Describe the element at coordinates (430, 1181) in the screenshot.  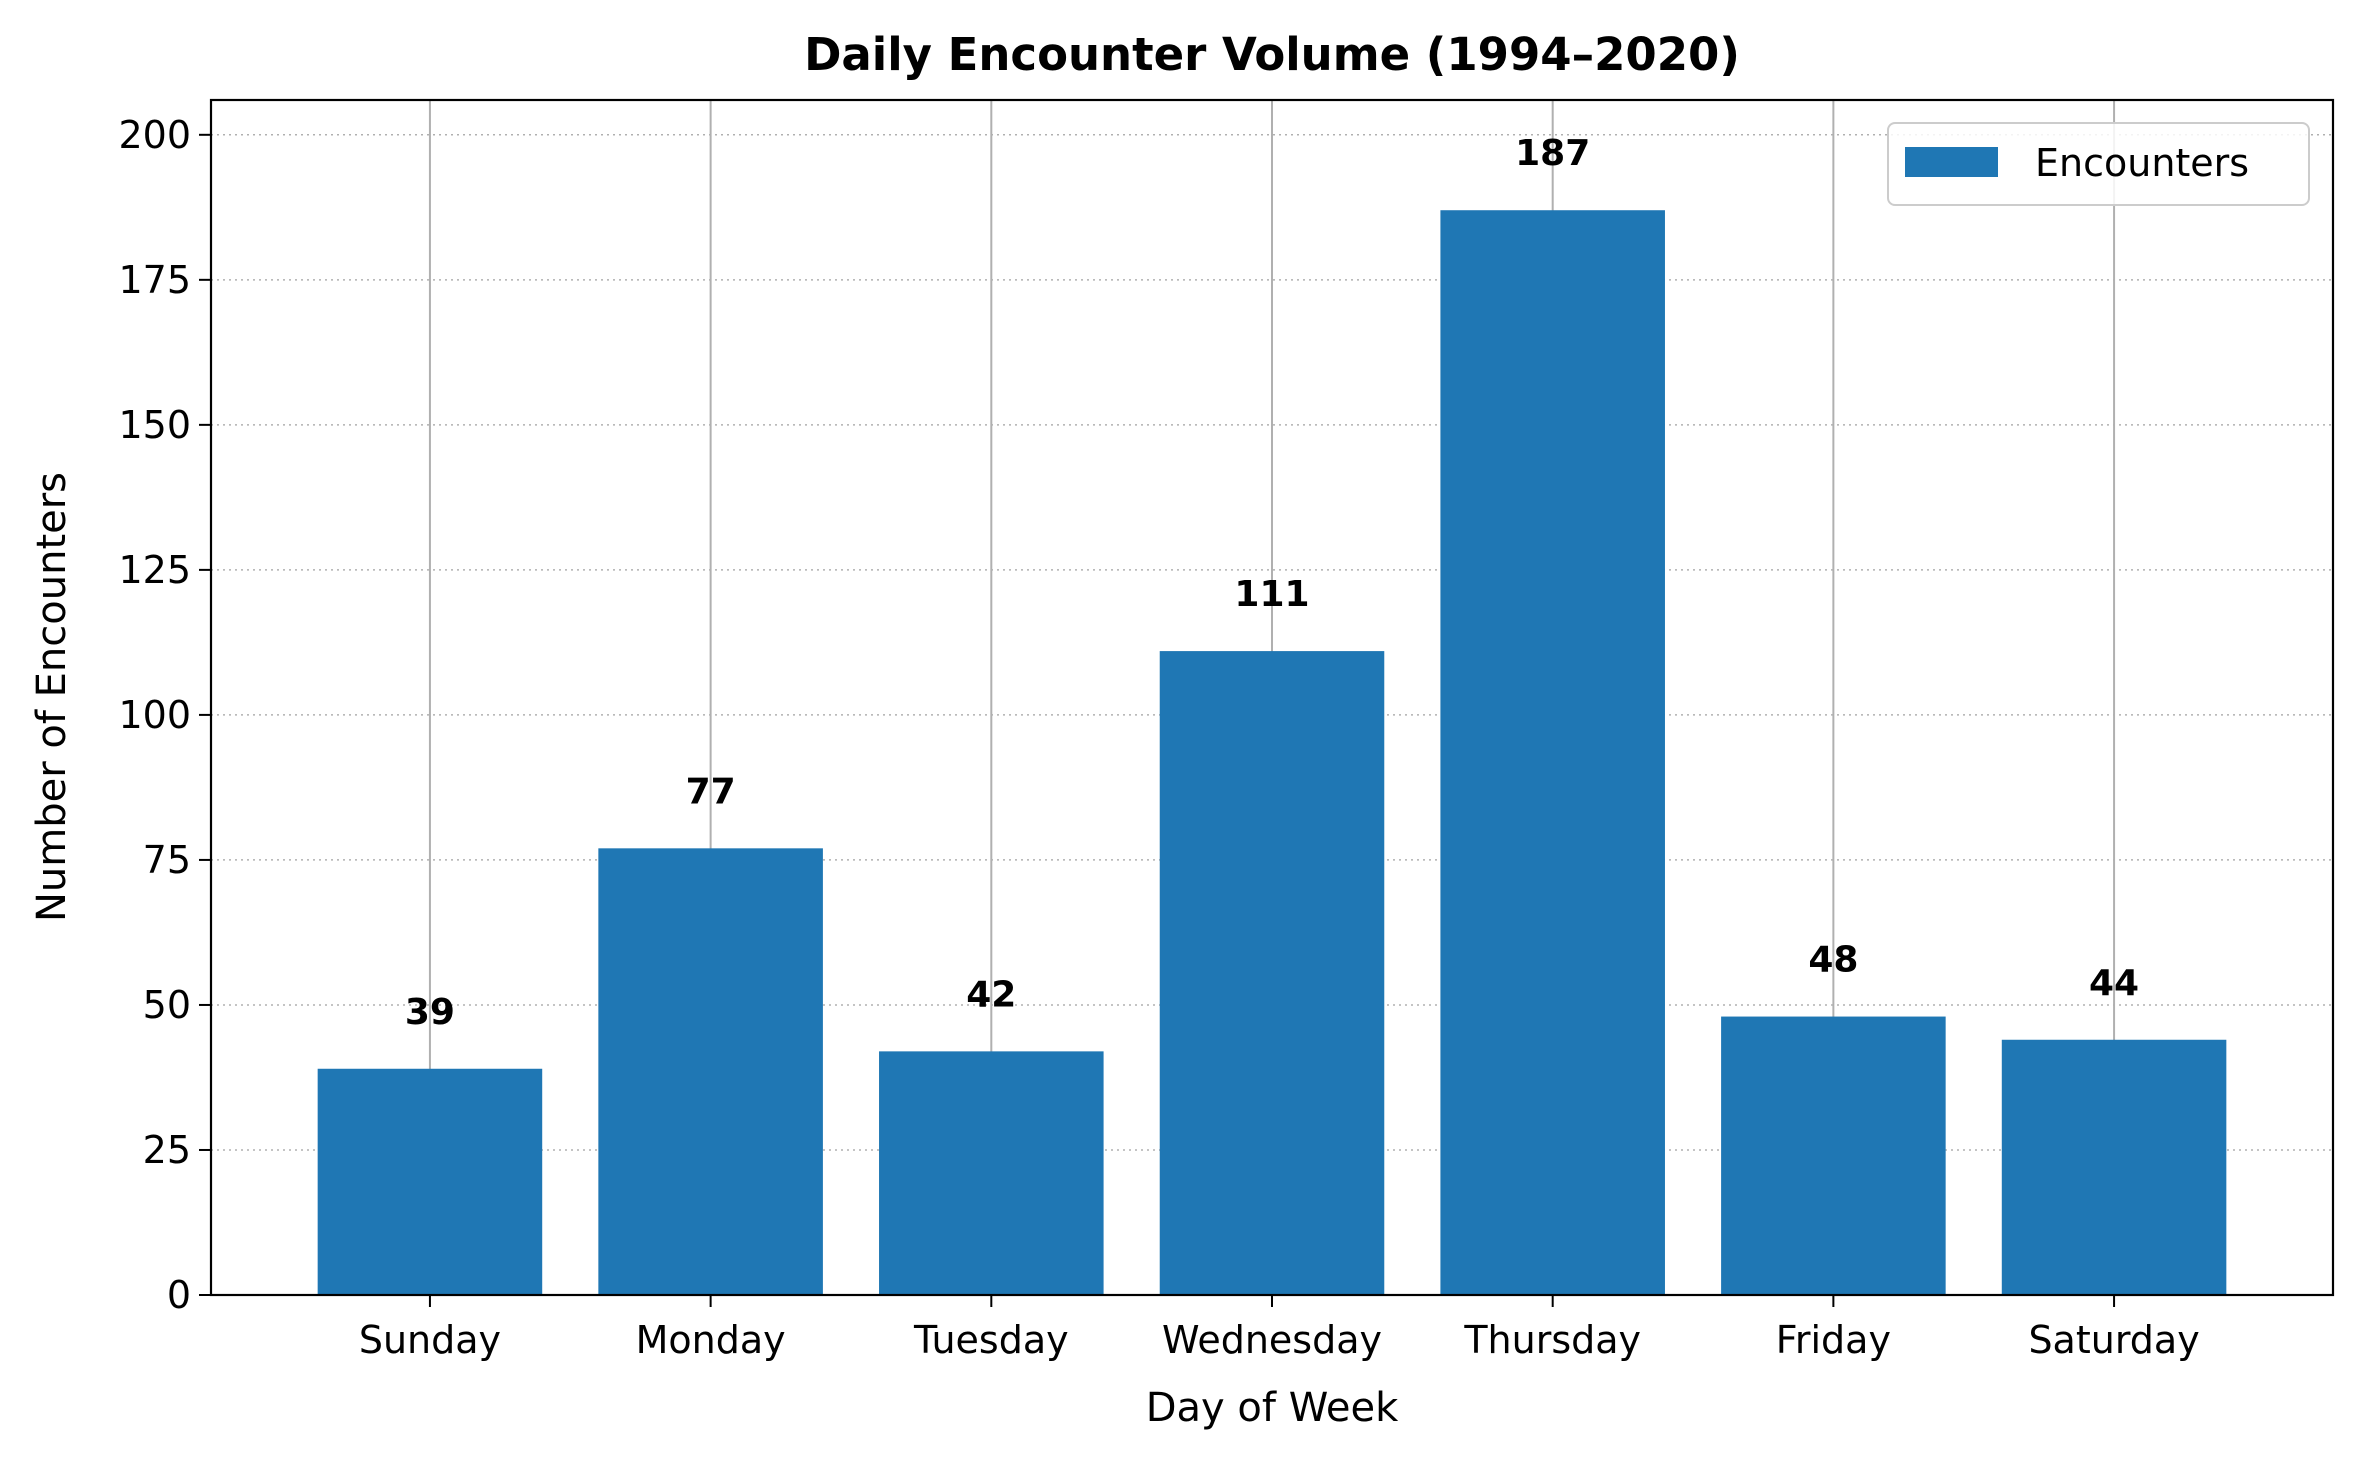
I see `bar-sunday` at that location.